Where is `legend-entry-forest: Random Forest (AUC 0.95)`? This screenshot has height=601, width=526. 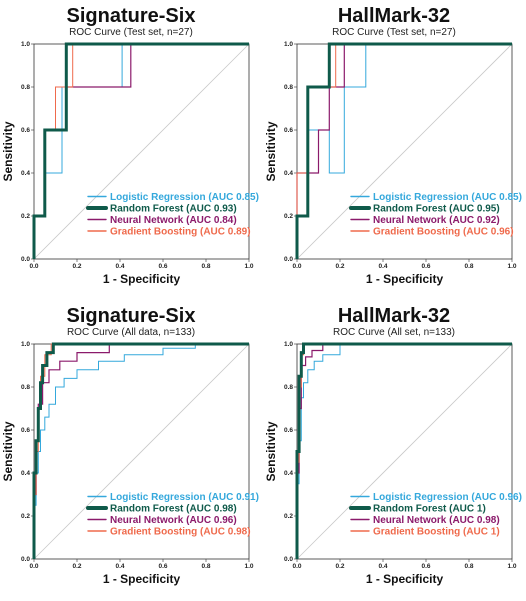 legend-entry-forest: Random Forest (AUC 0.95) is located at coordinates (436, 209).